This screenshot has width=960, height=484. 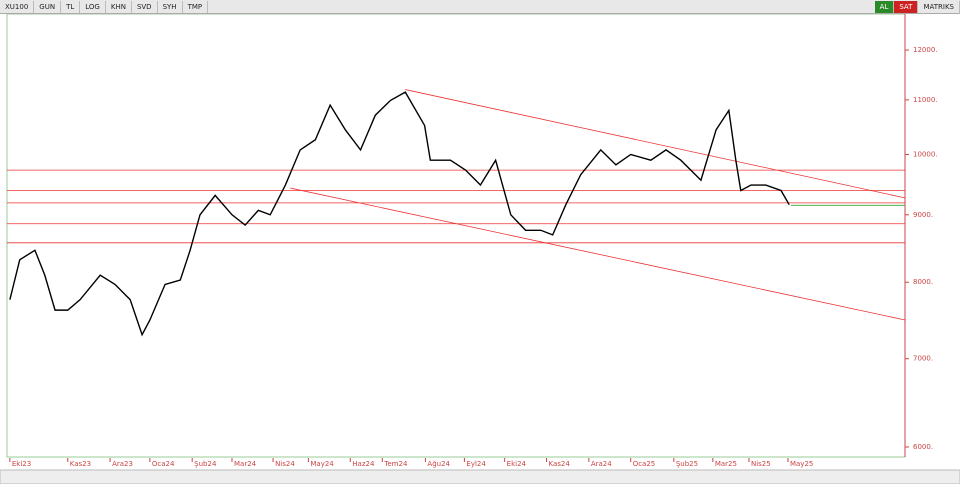 What do you see at coordinates (205, 464) in the screenshot?
I see `x-tick-label: Şub24` at bounding box center [205, 464].